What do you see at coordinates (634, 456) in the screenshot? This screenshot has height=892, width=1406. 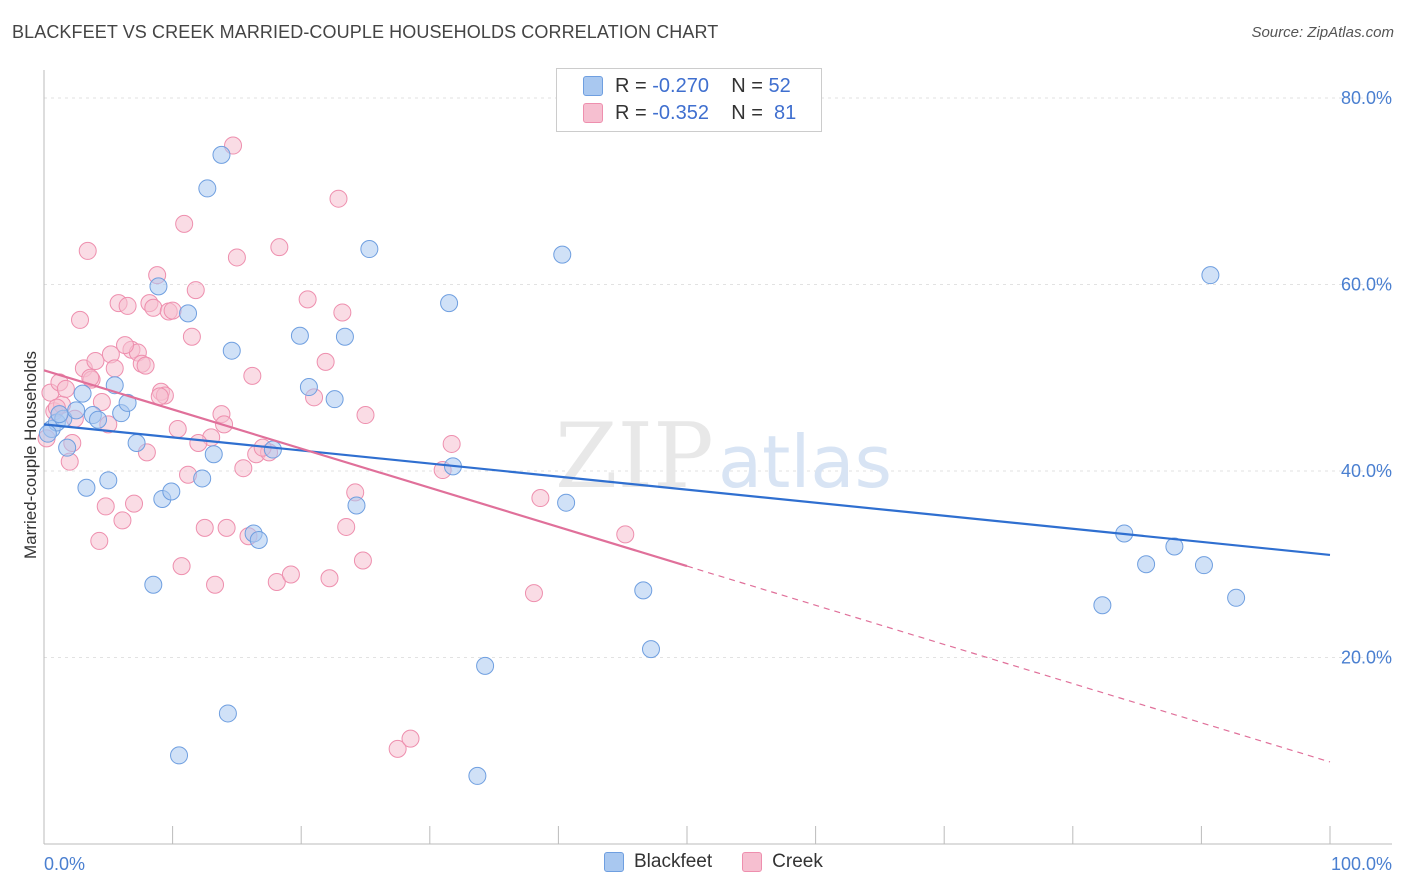 I see `watermark-zip: ZIP` at bounding box center [634, 456].